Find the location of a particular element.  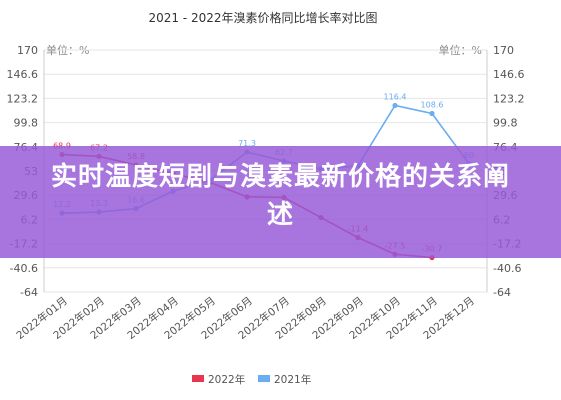

legend: 2022年 2021年 is located at coordinates (251, 379).